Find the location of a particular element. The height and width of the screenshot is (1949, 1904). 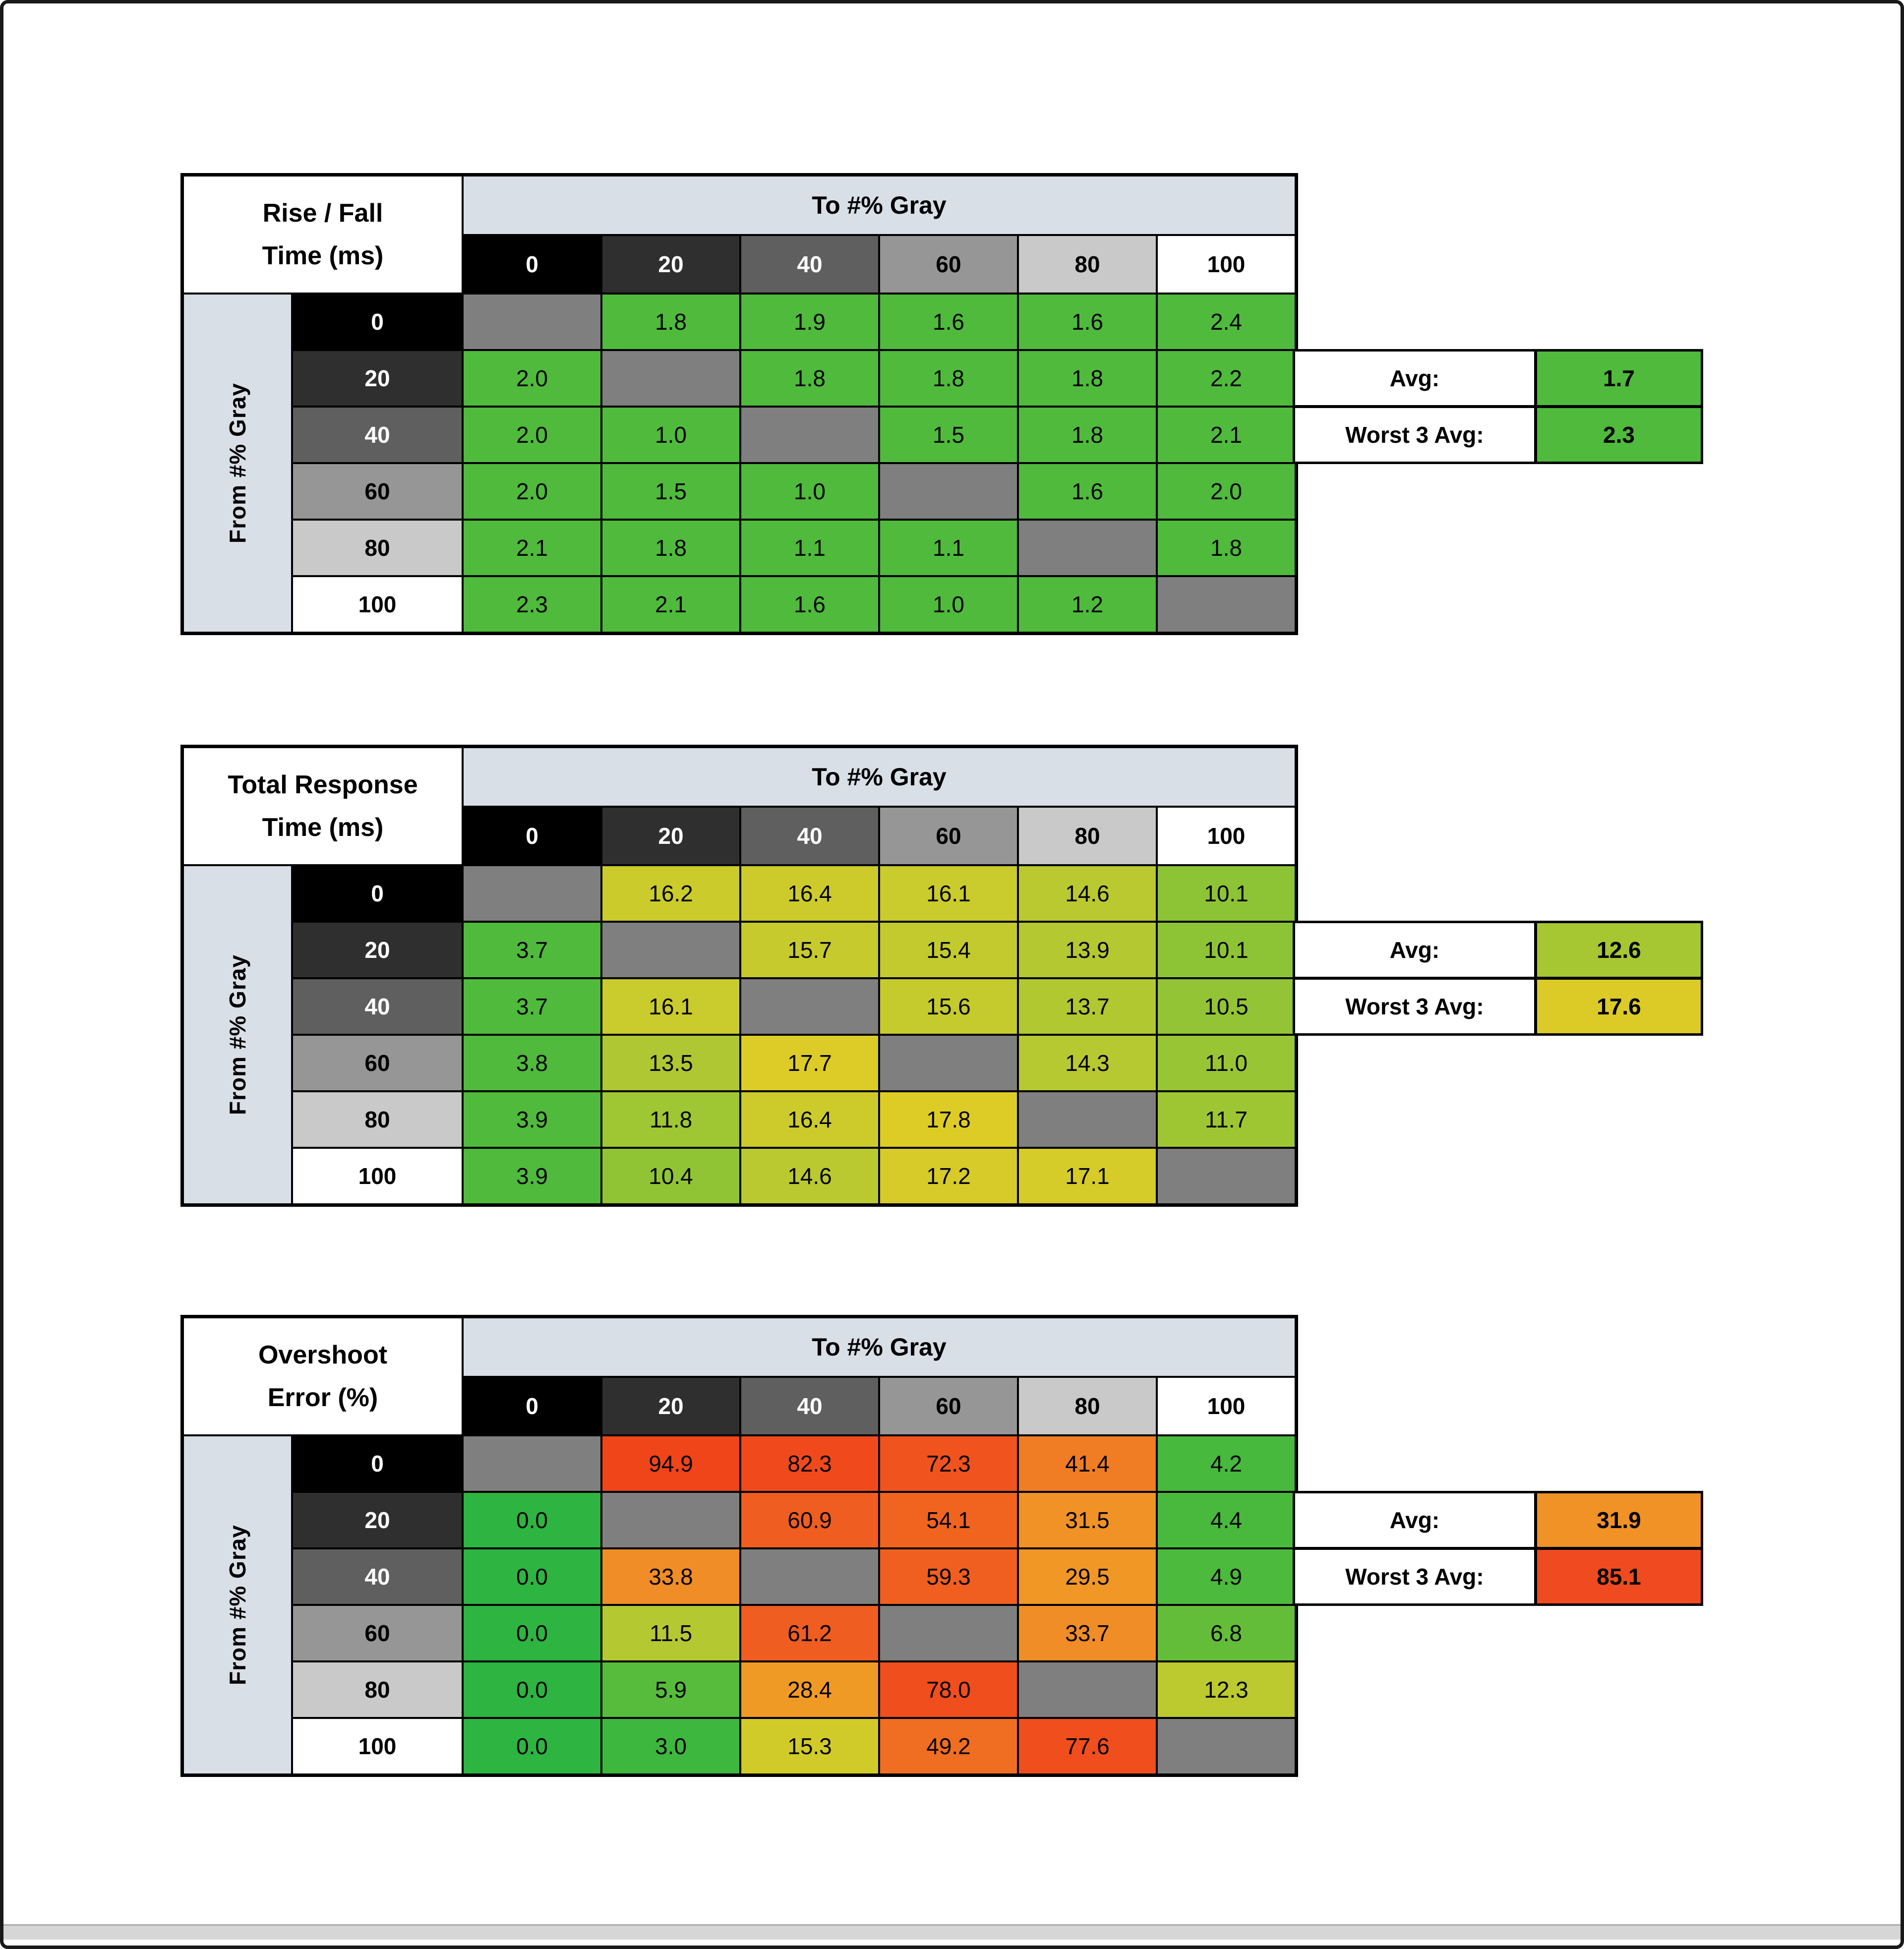

horizontal-scrollbar-track is located at coordinates (952, 1932).